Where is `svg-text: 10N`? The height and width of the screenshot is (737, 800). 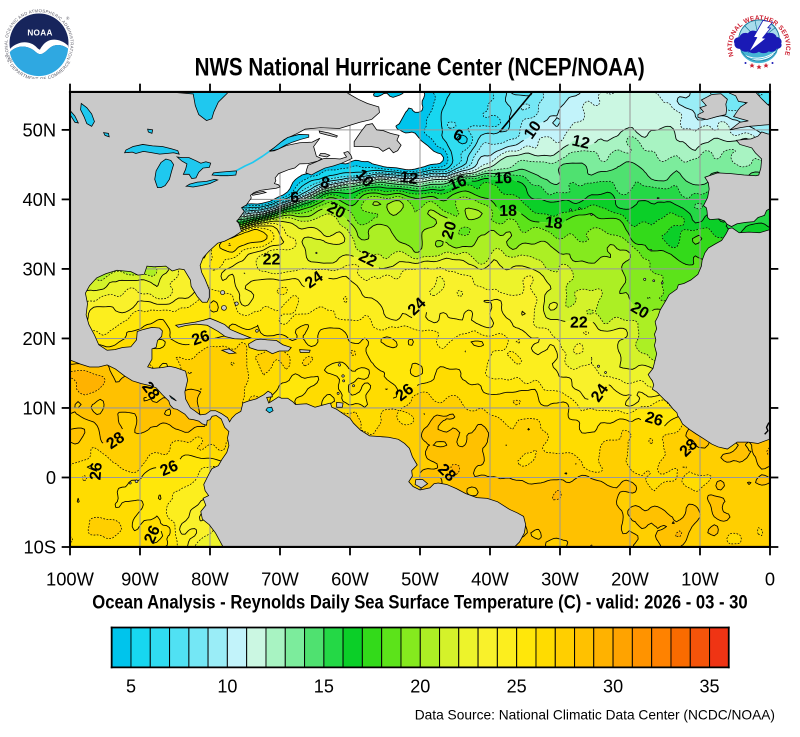 svg-text: 10N is located at coordinates (39, 408).